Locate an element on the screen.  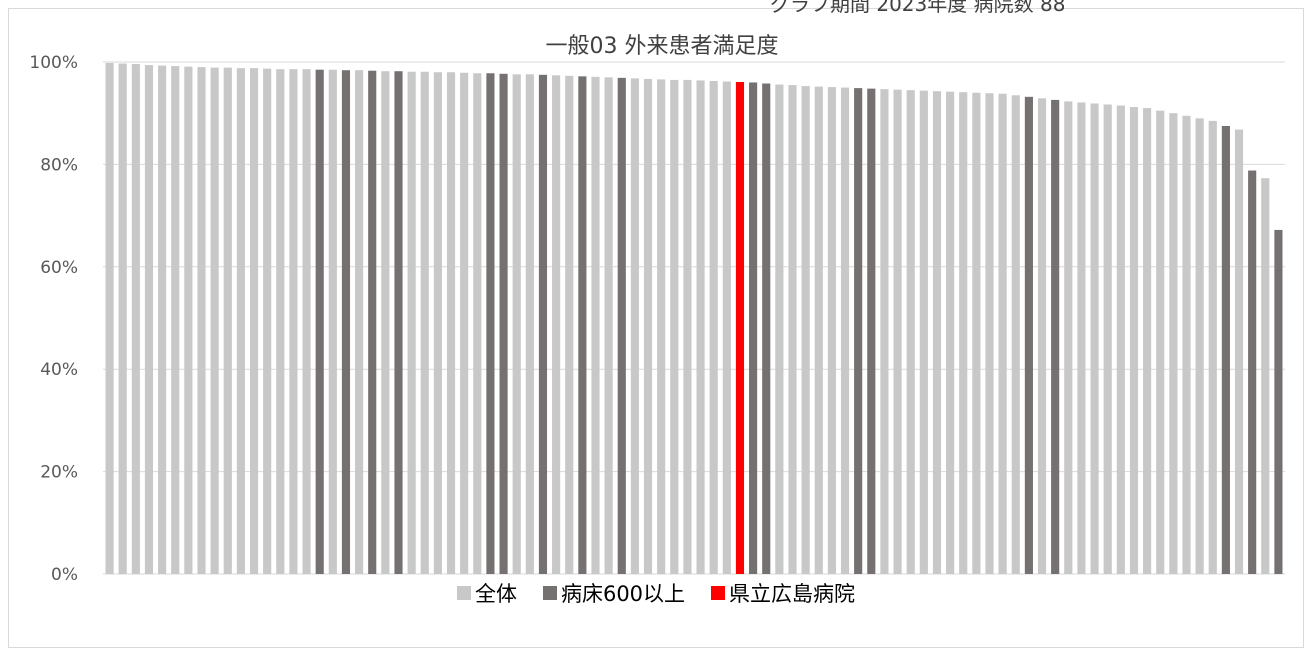
legend-item-bed600: 病床600以上 is located at coordinates (614, 593).